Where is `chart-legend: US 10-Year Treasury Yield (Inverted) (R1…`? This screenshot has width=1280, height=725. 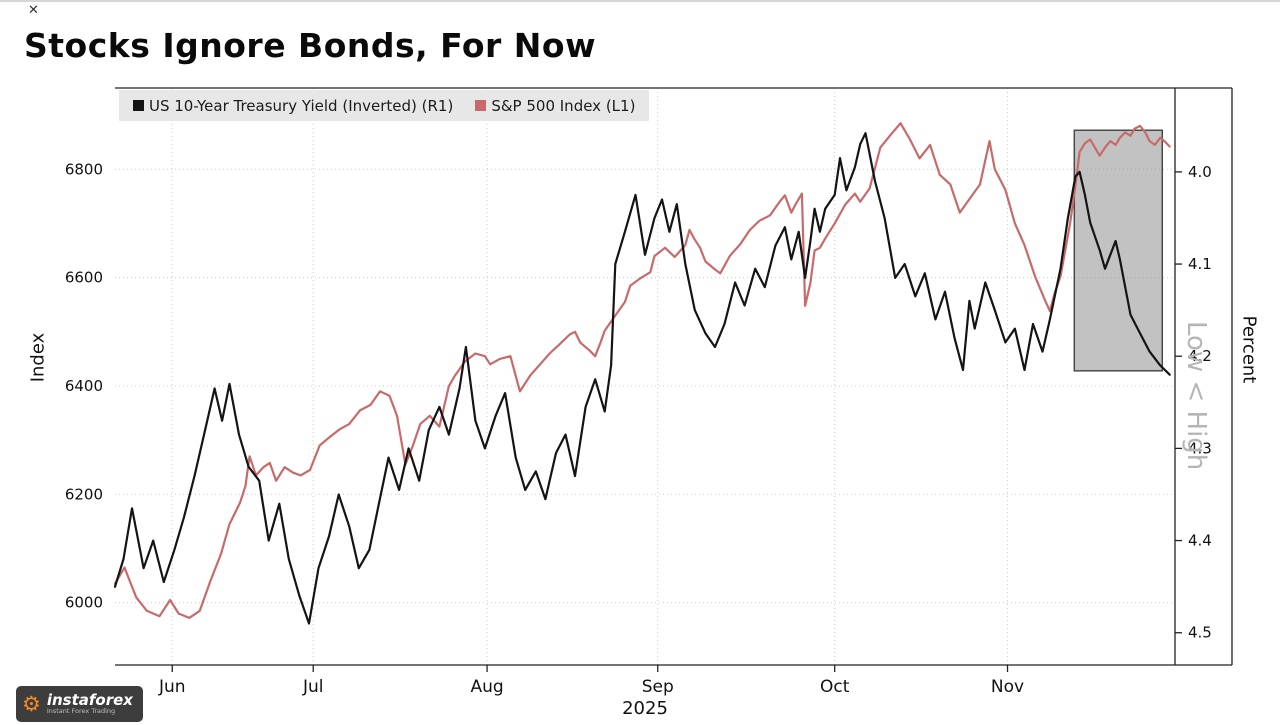 chart-legend: US 10-Year Treasury Yield (Inverted) (R1… is located at coordinates (384, 105).